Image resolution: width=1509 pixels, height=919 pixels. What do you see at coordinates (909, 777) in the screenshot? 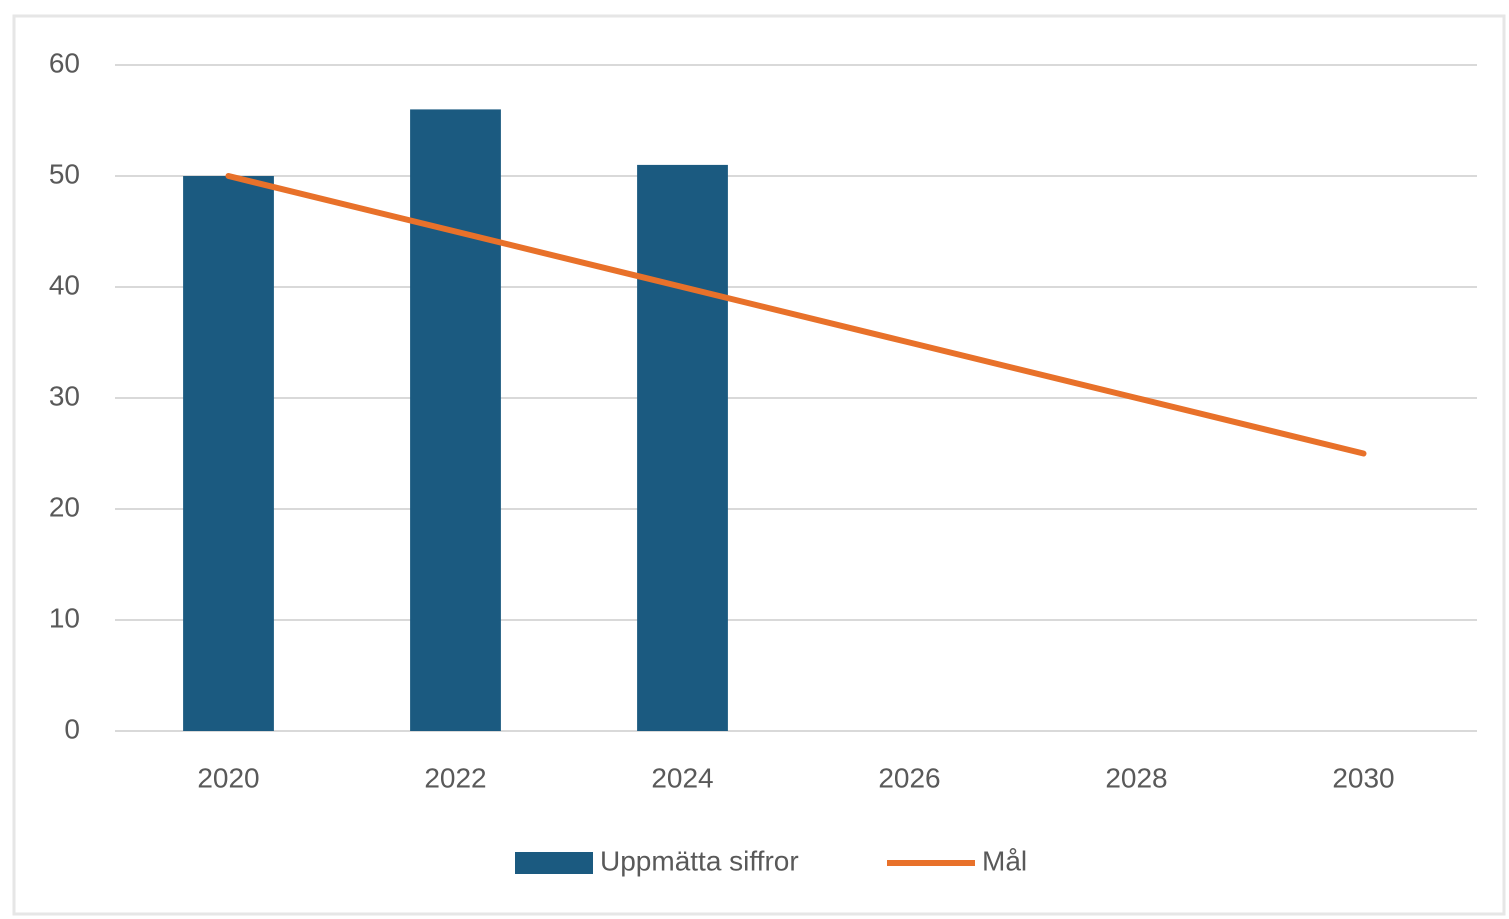
I see `x-tick-label: 2026` at bounding box center [909, 777].